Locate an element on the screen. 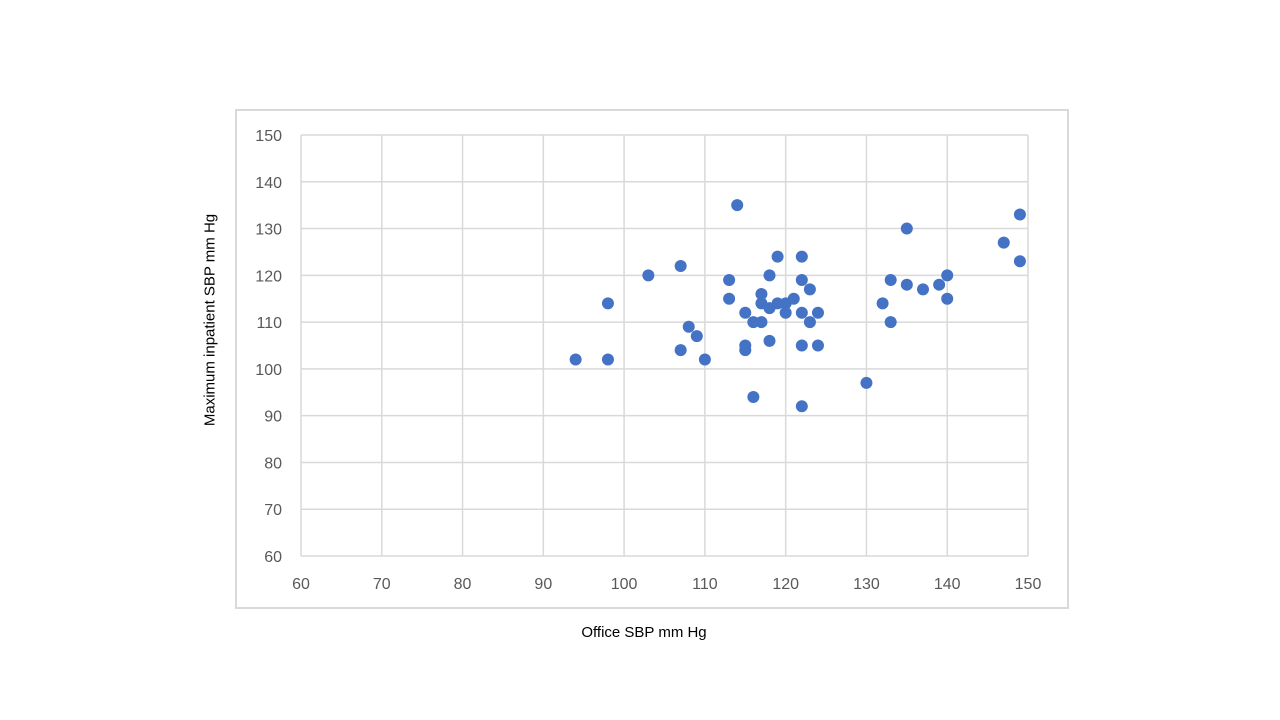 The width and height of the screenshot is (1280, 720). y-tick-label: 150 is located at coordinates (268, 136).